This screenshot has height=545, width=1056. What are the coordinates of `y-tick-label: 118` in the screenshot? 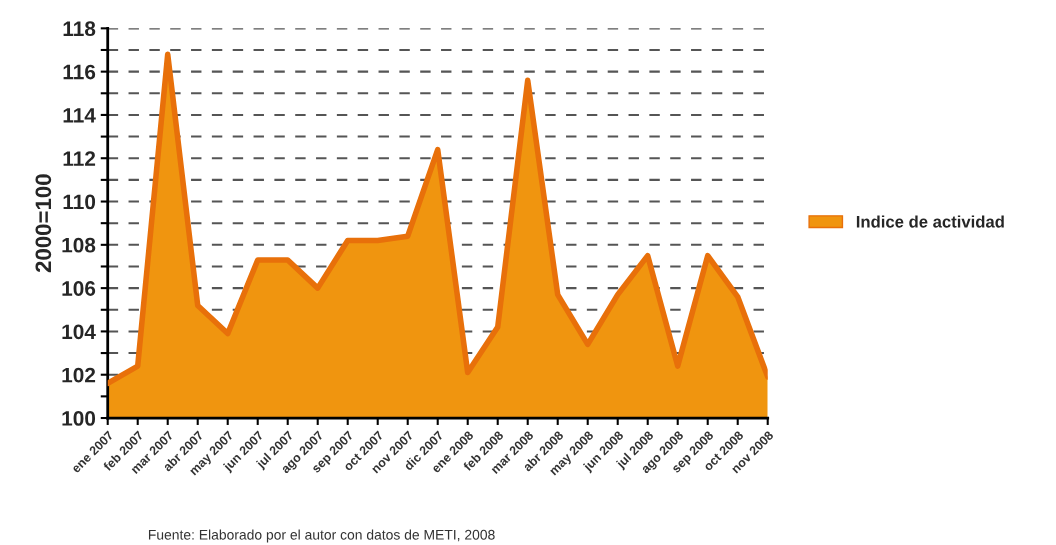 It's located at (79, 29).